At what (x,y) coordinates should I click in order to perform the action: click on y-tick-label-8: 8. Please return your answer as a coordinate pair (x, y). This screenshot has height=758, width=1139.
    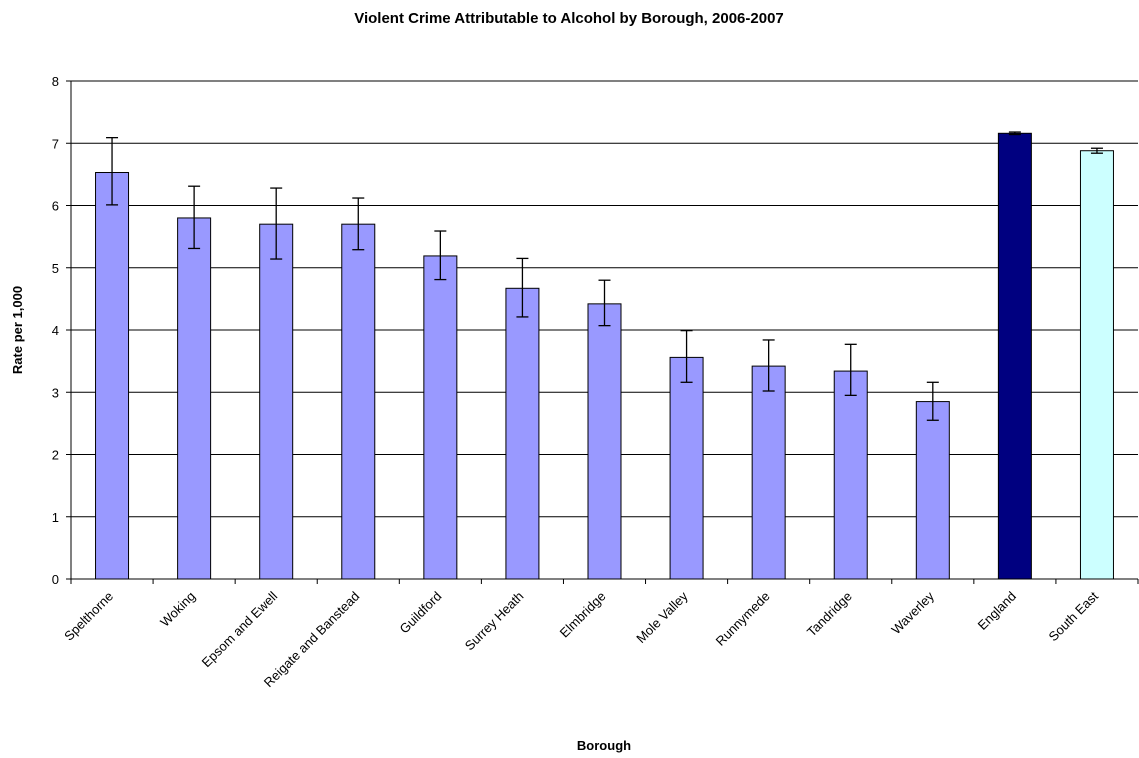
    Looking at the image, I should click on (55, 81).